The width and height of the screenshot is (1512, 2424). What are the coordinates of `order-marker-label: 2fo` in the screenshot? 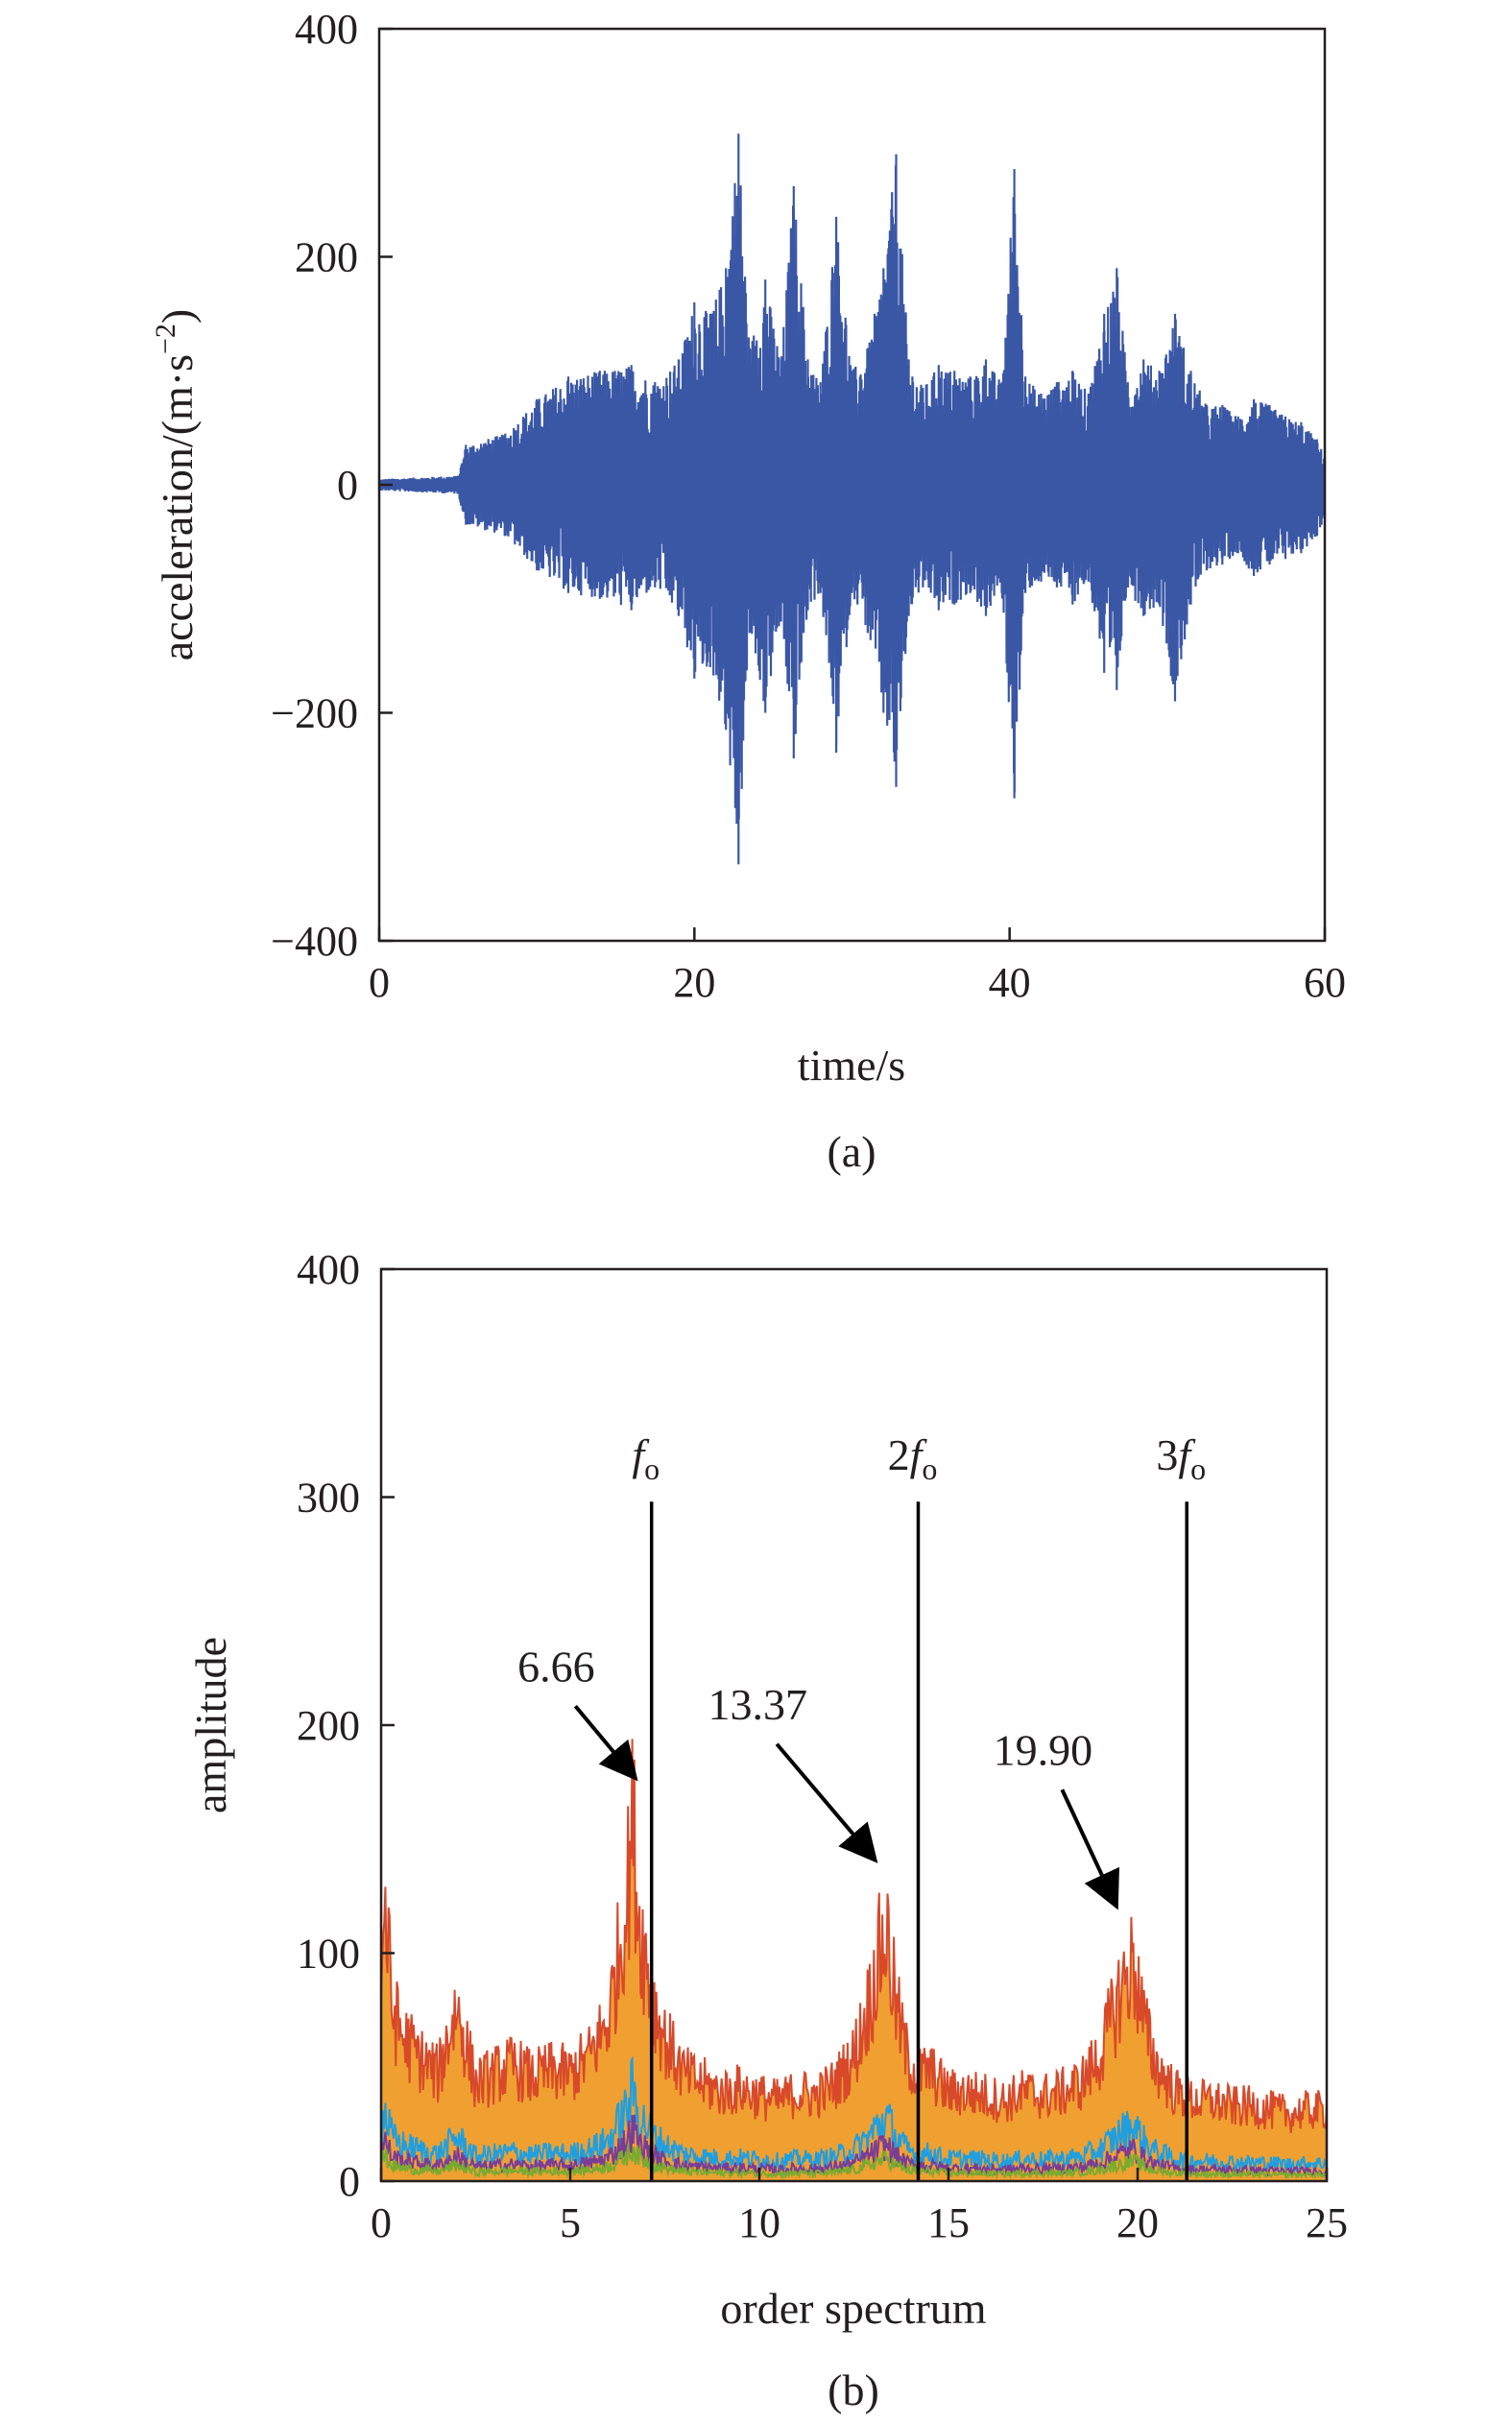 It's located at (913, 1458).